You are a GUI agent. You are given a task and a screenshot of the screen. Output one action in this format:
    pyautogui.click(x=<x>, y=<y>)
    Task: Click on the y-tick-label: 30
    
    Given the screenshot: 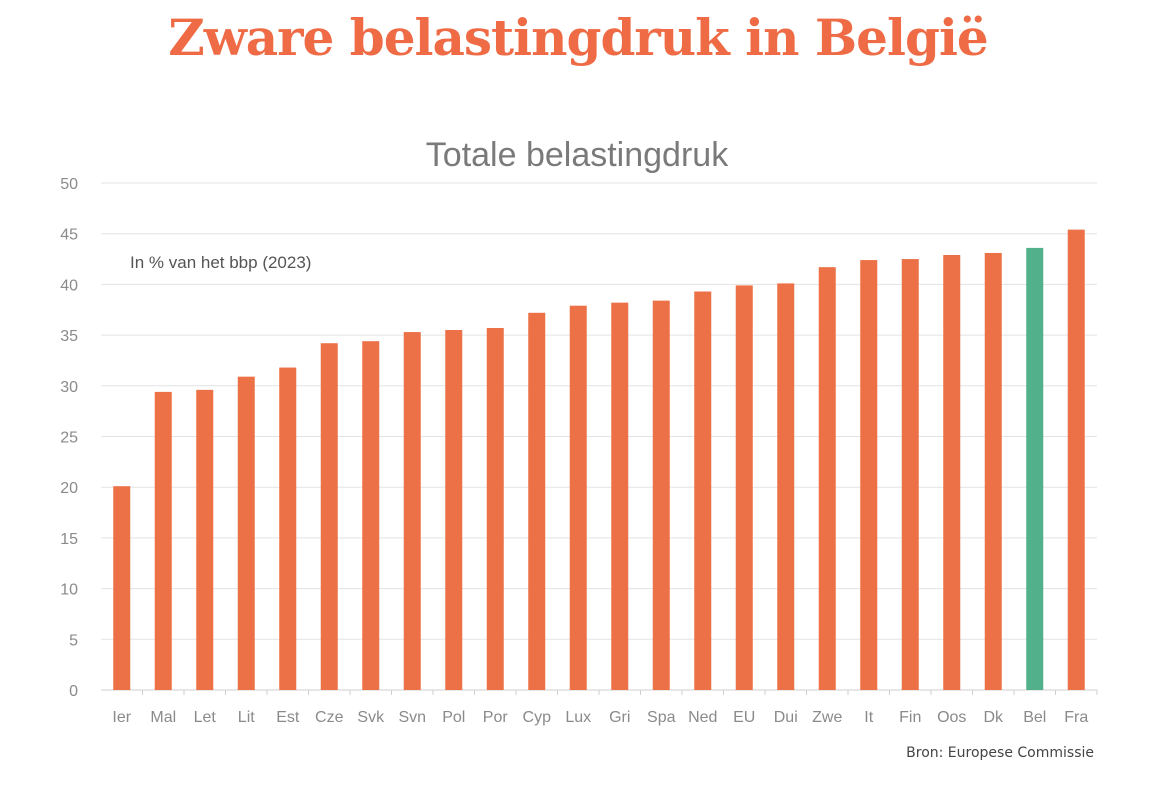 What is the action you would take?
    pyautogui.click(x=69, y=387)
    